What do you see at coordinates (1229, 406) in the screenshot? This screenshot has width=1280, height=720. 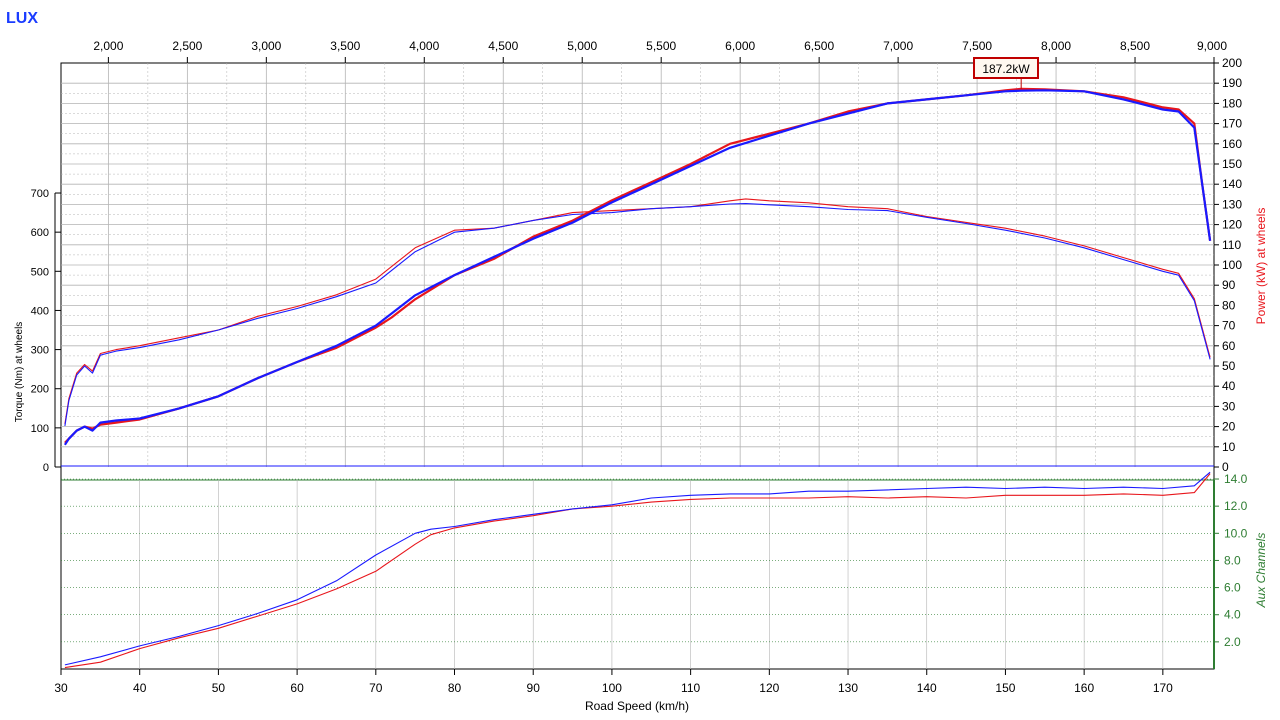 I see `power-tick-label: 30` at bounding box center [1229, 406].